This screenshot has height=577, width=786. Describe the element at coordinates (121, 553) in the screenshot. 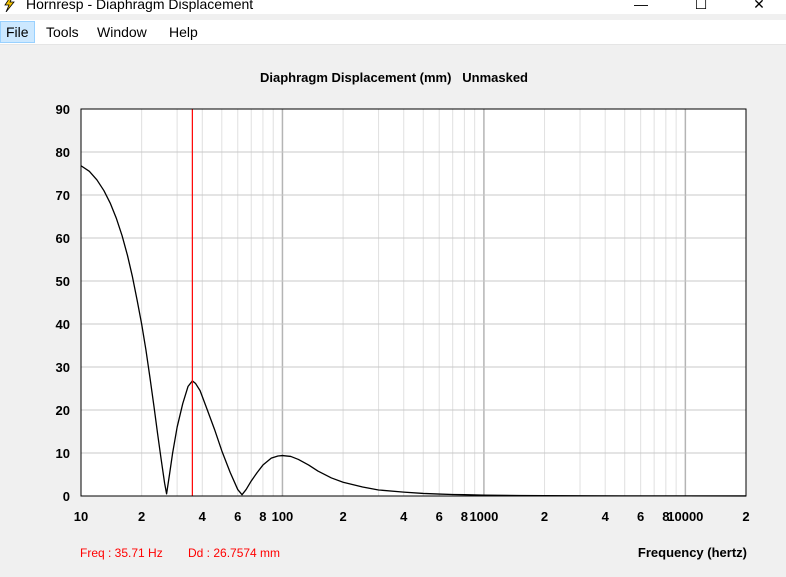

I see `status-frequency: Freq : 35.71 Hz` at that location.